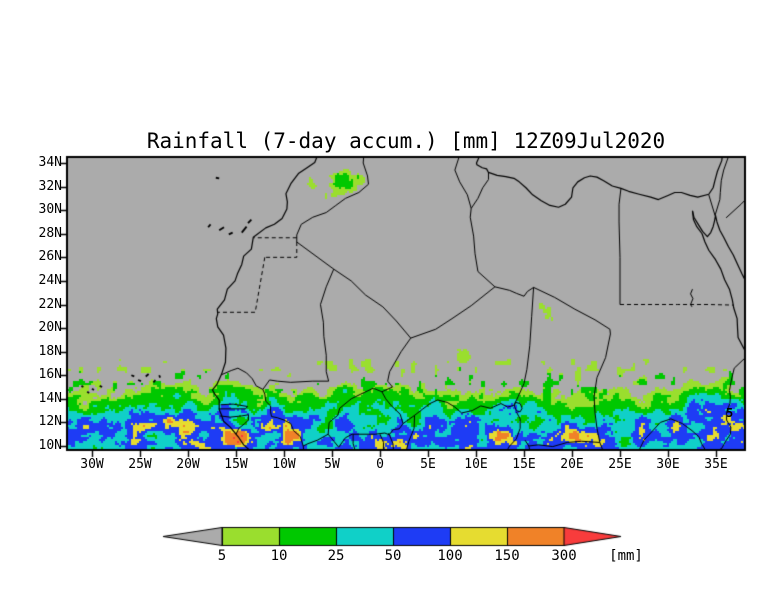 The height and width of the screenshot is (612, 784). I want to click on lon-tick-label-15E: 15E, so click(524, 464).